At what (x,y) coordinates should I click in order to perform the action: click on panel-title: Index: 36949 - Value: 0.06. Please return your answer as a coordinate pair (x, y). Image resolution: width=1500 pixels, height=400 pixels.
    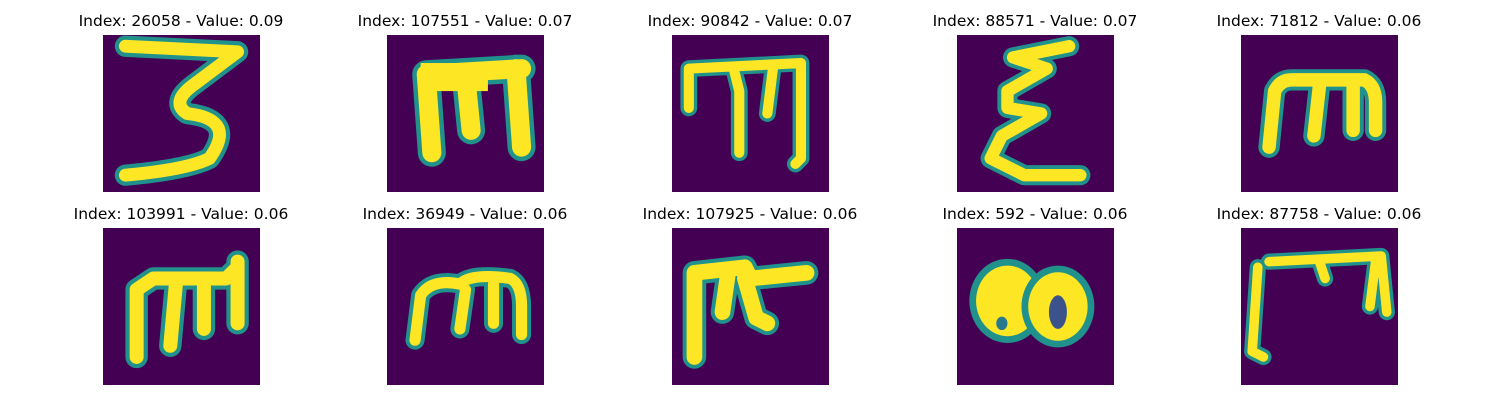
    Looking at the image, I should click on (465, 214).